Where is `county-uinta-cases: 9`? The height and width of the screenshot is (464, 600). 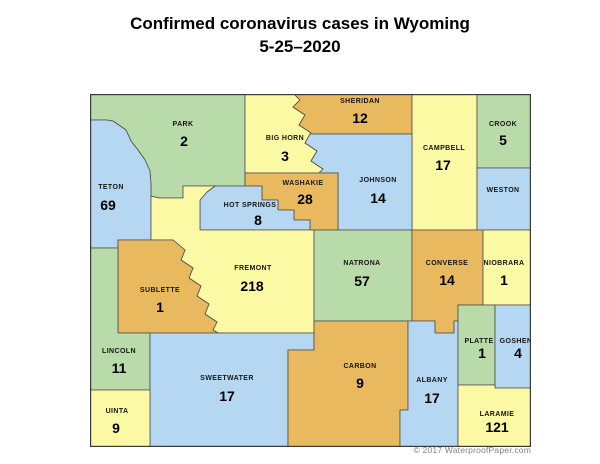
county-uinta-cases: 9 is located at coordinates (116, 428).